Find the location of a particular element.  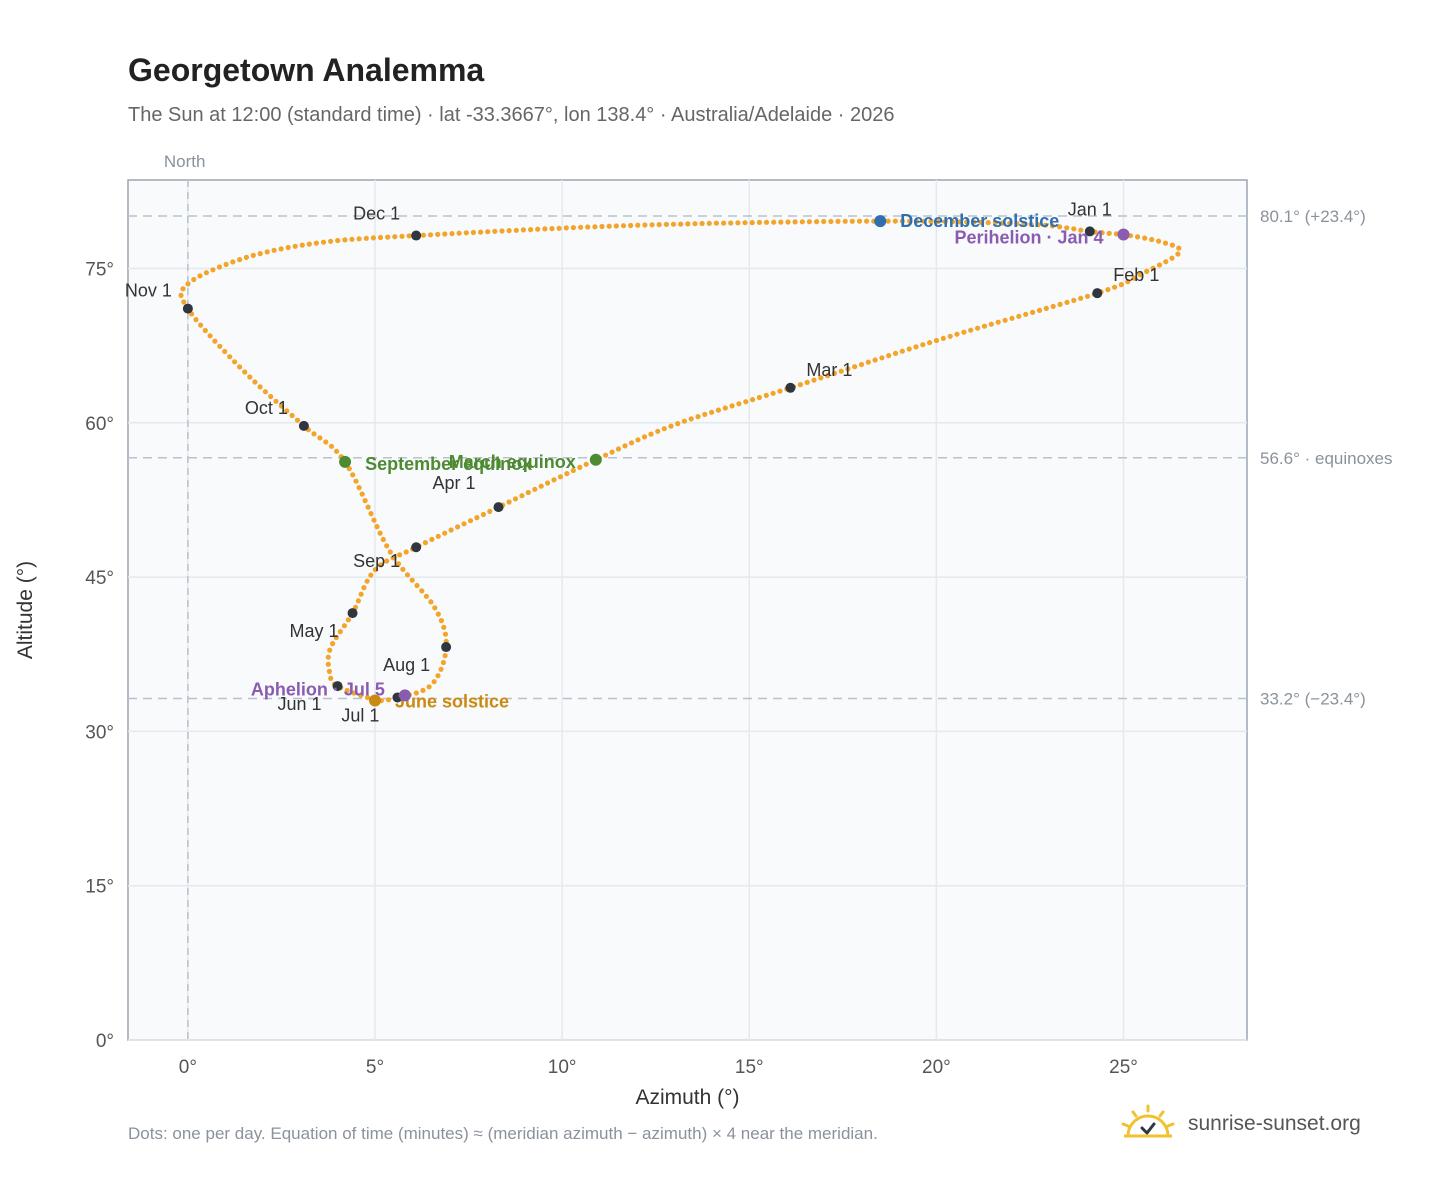

month-label: Jun 1 is located at coordinates (300, 704).